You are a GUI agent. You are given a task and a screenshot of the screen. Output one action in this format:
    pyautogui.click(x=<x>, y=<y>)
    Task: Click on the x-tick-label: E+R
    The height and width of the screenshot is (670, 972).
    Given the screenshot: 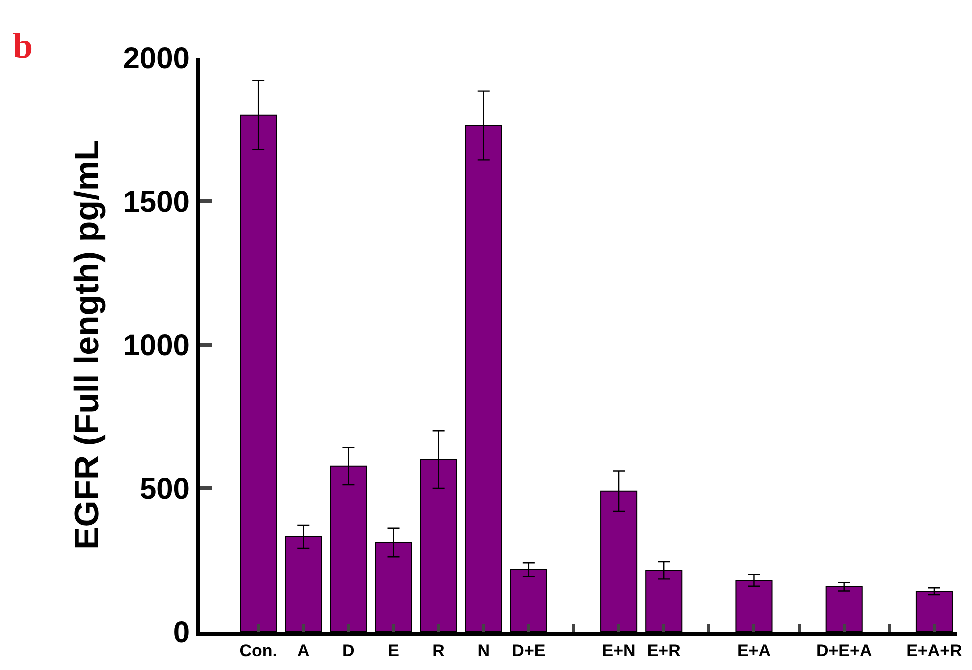 What is the action you would take?
    pyautogui.click(x=664, y=650)
    